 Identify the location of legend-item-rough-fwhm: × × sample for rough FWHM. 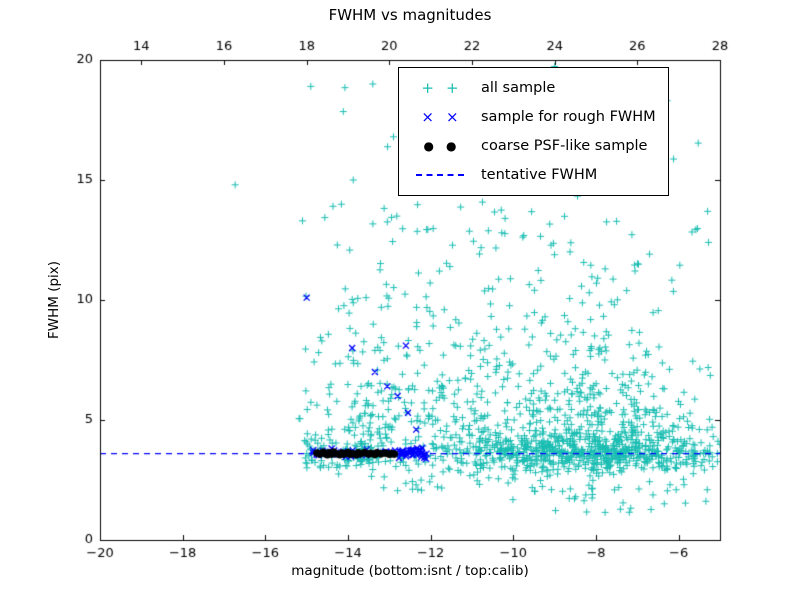
(533, 117).